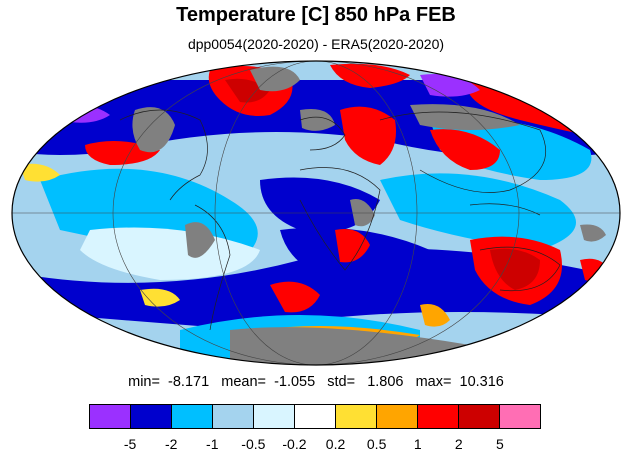 Image resolution: width=632 pixels, height=460 pixels. What do you see at coordinates (316, 15) in the screenshot?
I see `plot-title: Temperature [C] 850 hPa FEB` at bounding box center [316, 15].